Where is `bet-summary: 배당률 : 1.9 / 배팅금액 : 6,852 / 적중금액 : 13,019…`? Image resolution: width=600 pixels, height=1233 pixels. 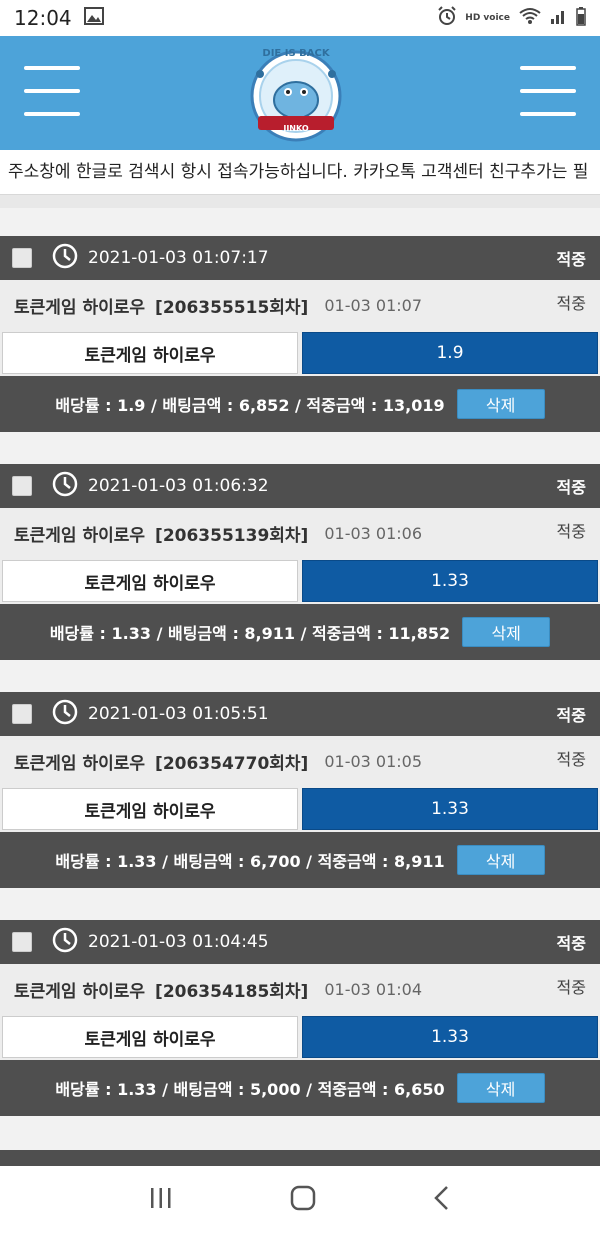 bet-summary: 배당률 : 1.9 / 배팅금액 : 6,852 / 적중금액 : 13,019… is located at coordinates (300, 404).